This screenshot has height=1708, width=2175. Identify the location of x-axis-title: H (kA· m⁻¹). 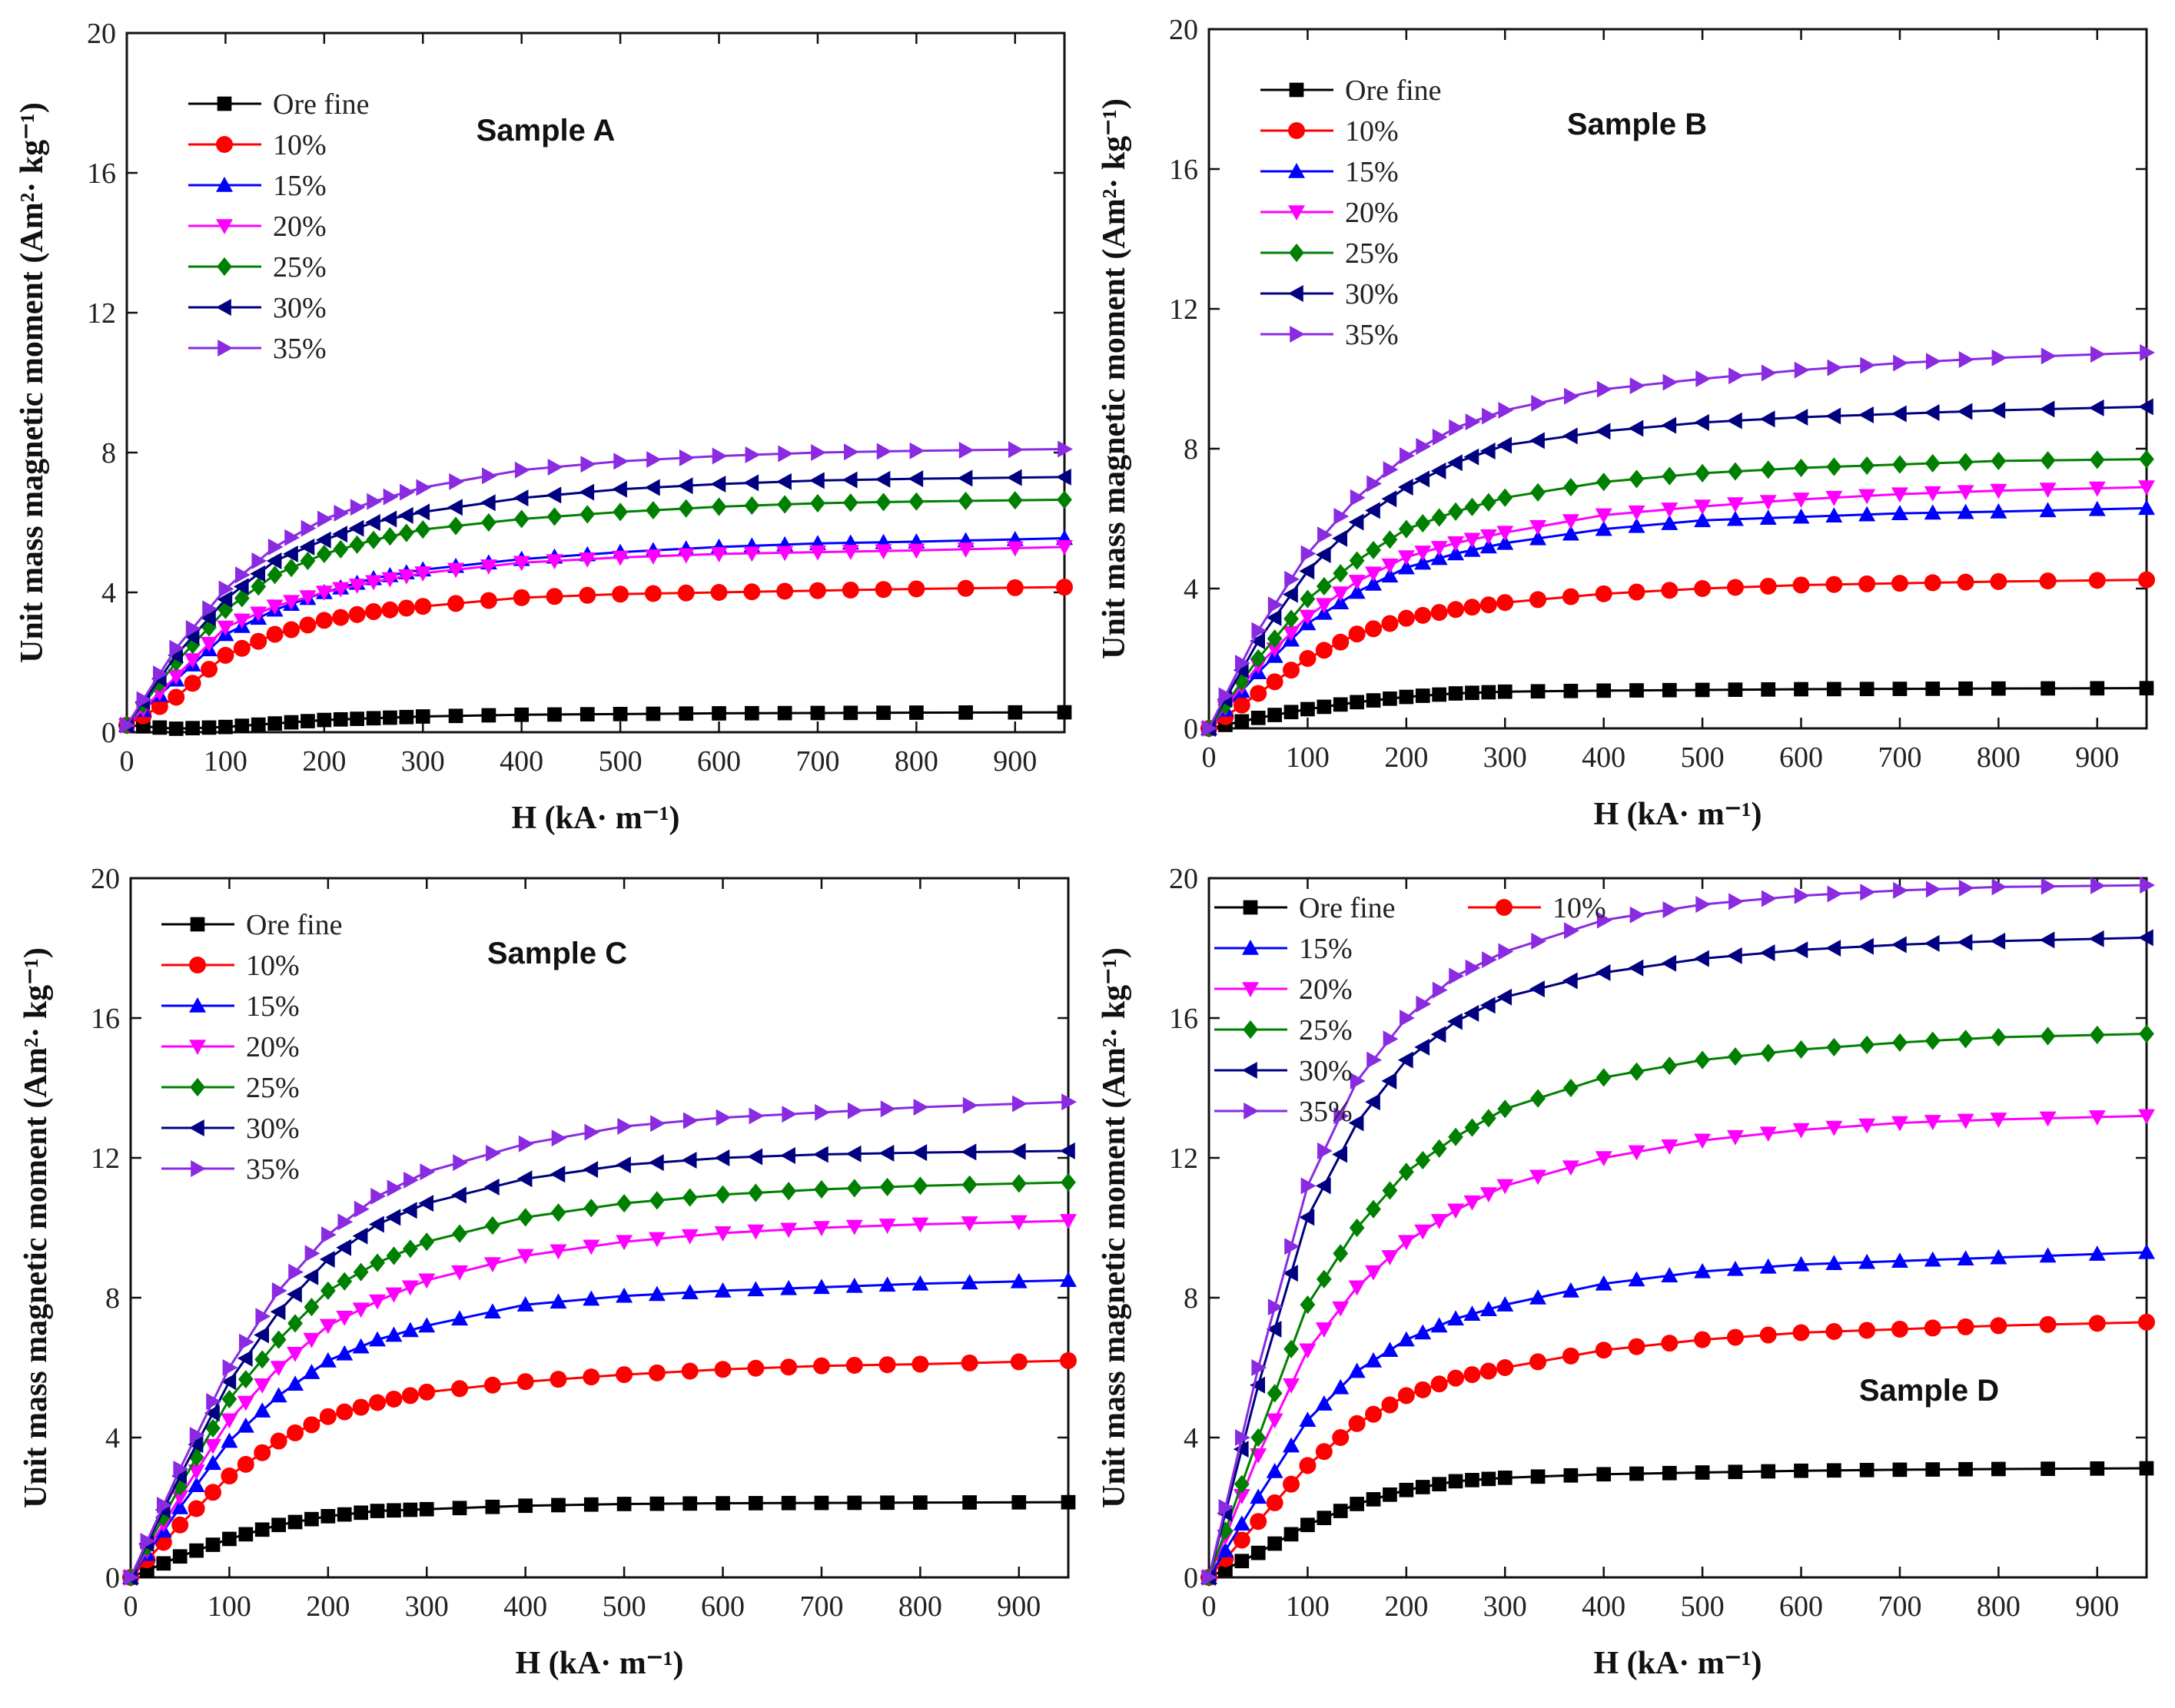
(1678, 814).